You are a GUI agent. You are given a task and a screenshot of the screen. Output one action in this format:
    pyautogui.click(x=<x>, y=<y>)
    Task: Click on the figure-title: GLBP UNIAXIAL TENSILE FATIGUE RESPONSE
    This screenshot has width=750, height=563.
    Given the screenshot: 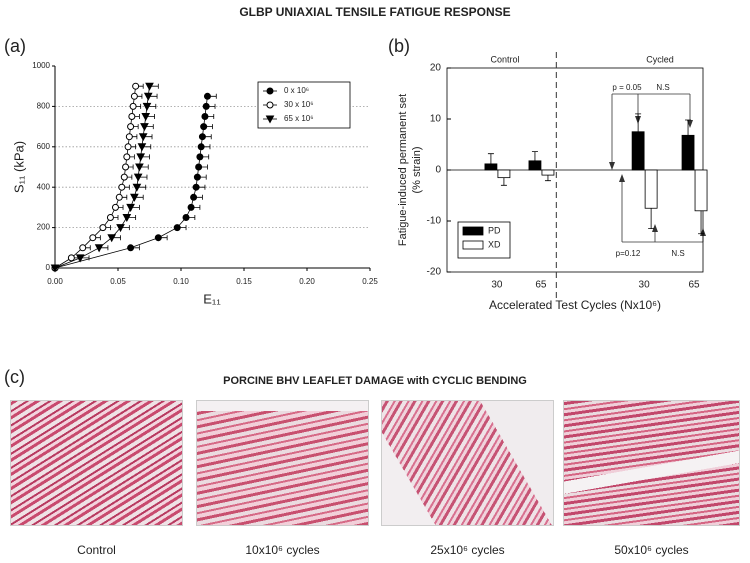 What is the action you would take?
    pyautogui.click(x=374, y=12)
    